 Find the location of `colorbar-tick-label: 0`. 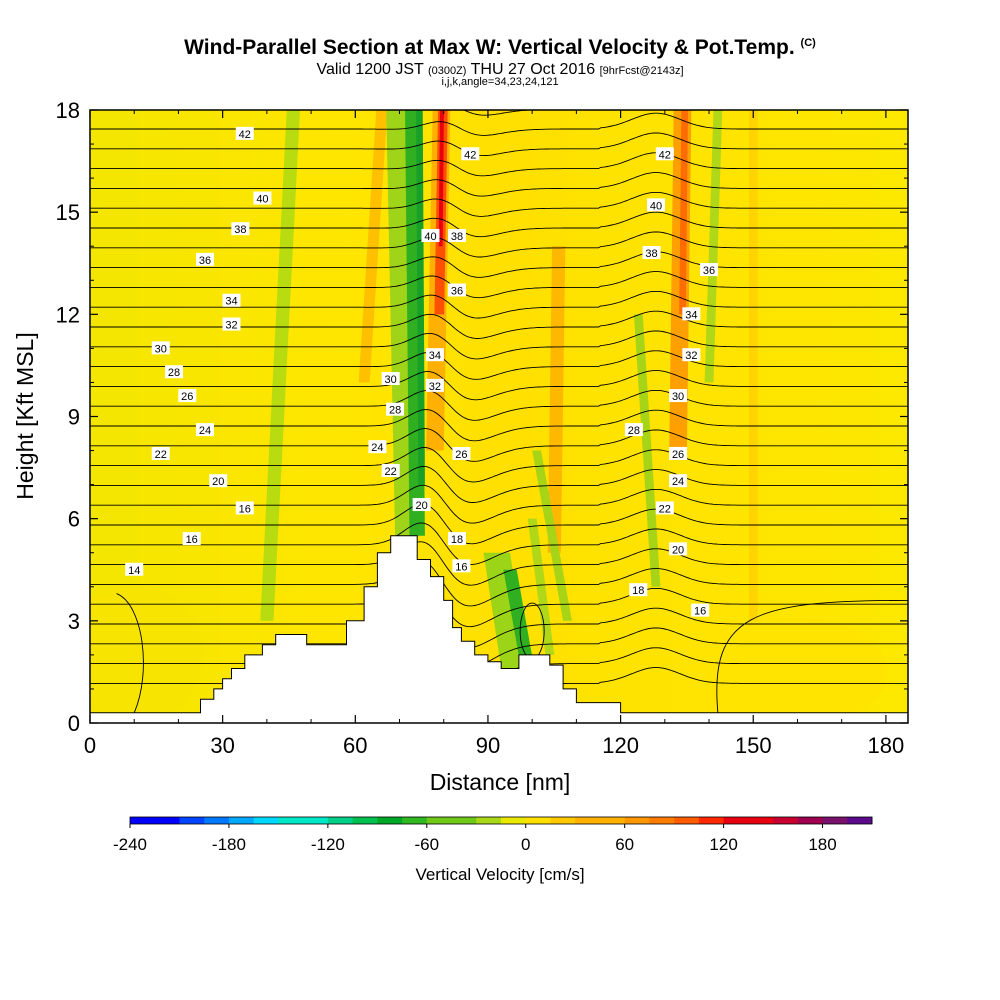

colorbar-tick-label: 0 is located at coordinates (525, 844).